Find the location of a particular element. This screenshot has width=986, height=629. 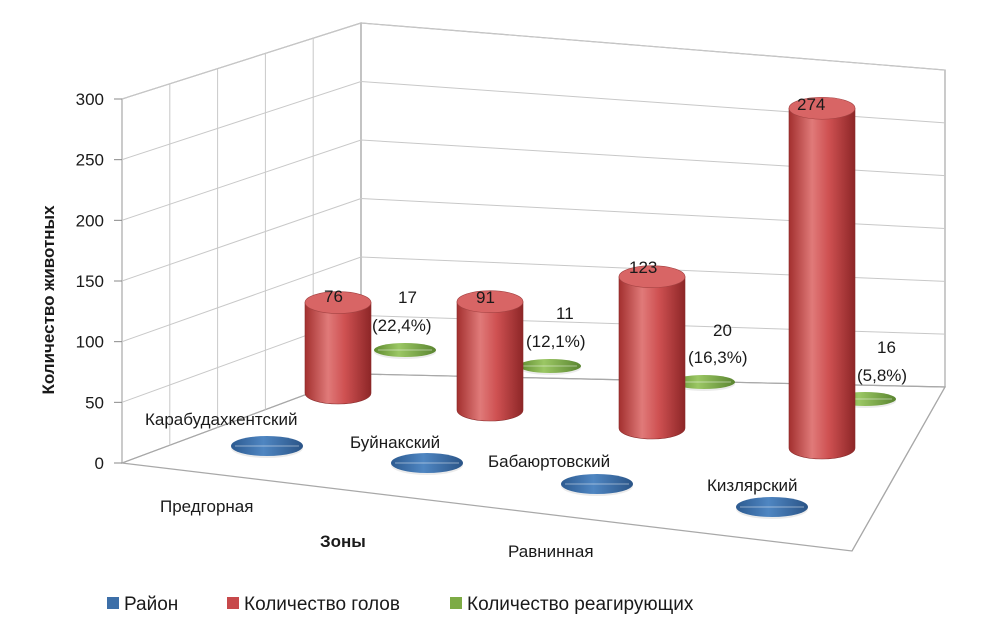

data-label-react-pct-0: (22,4%) is located at coordinates (402, 325).